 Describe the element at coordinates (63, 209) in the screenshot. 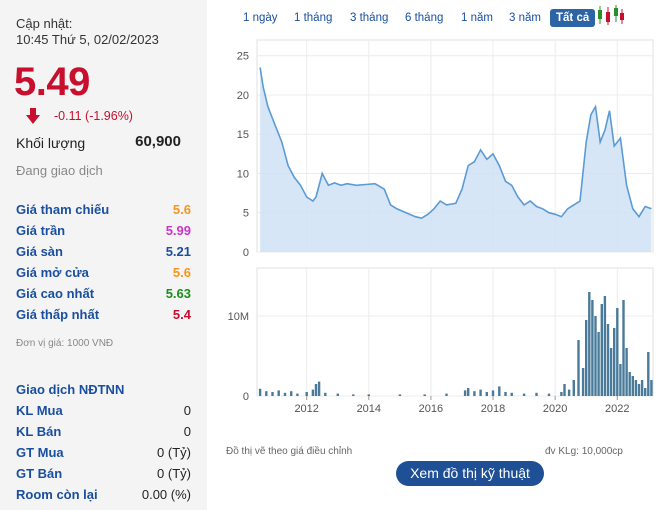

I see `price-row-label: Giá tham chiếu` at that location.